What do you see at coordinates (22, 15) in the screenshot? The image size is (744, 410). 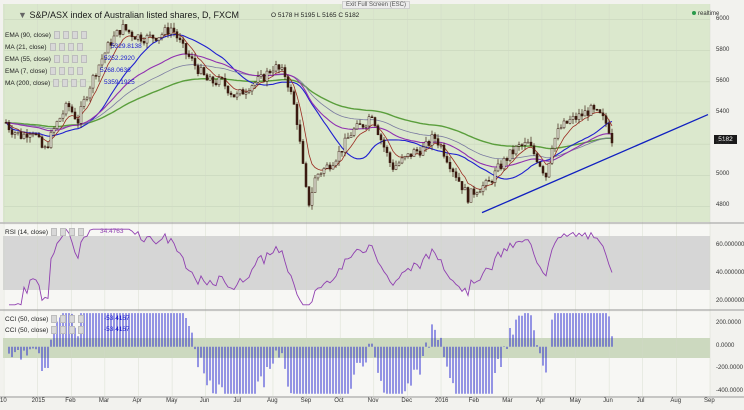 I see `collapse-arrow-icon: ▼` at bounding box center [22, 15].